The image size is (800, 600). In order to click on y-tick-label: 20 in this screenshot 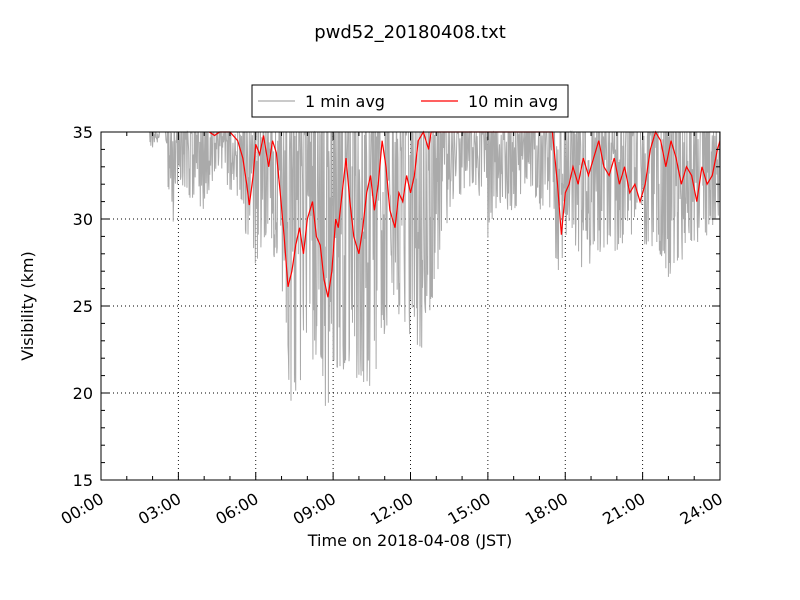, I will do `click(83, 393)`.